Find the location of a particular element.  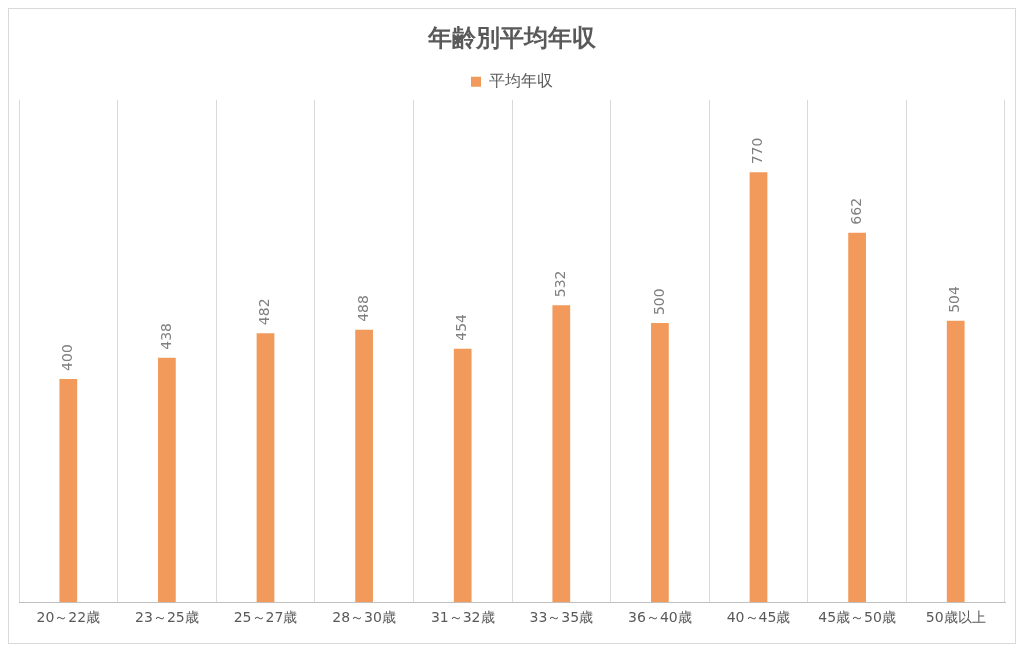

x-tick-label: 20～22歳 is located at coordinates (68, 617).